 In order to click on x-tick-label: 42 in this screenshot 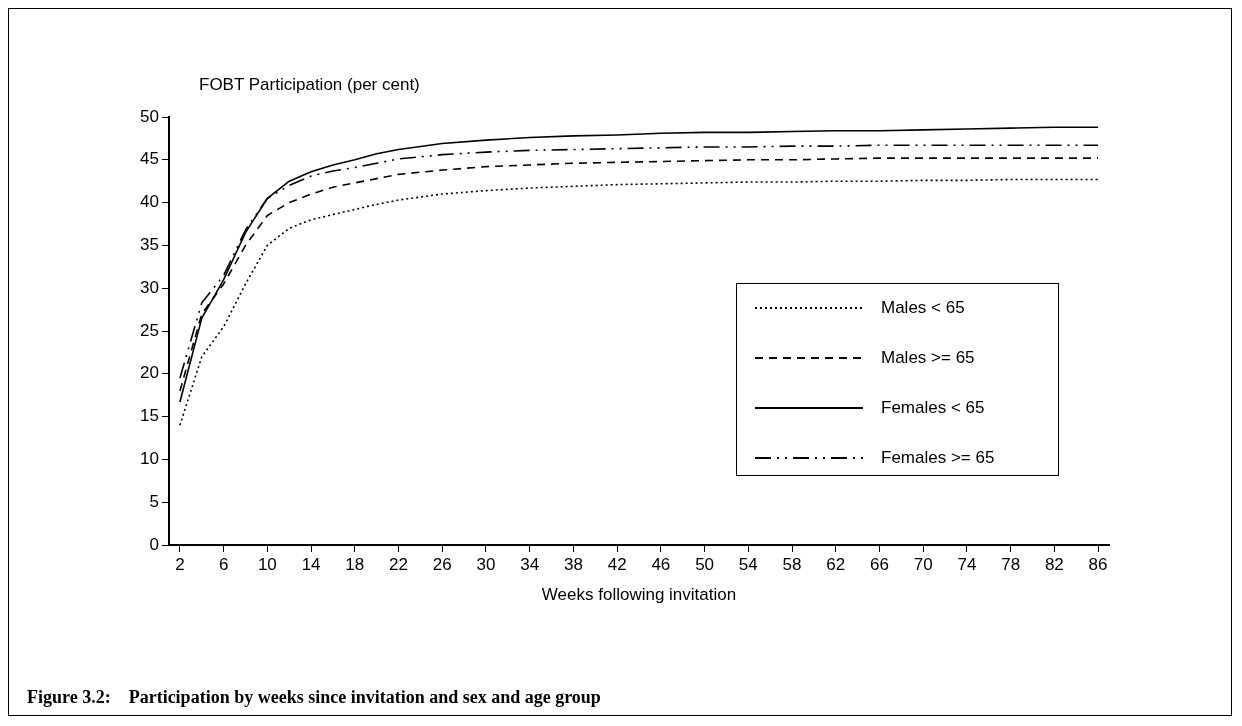, I will do `click(617, 564)`.